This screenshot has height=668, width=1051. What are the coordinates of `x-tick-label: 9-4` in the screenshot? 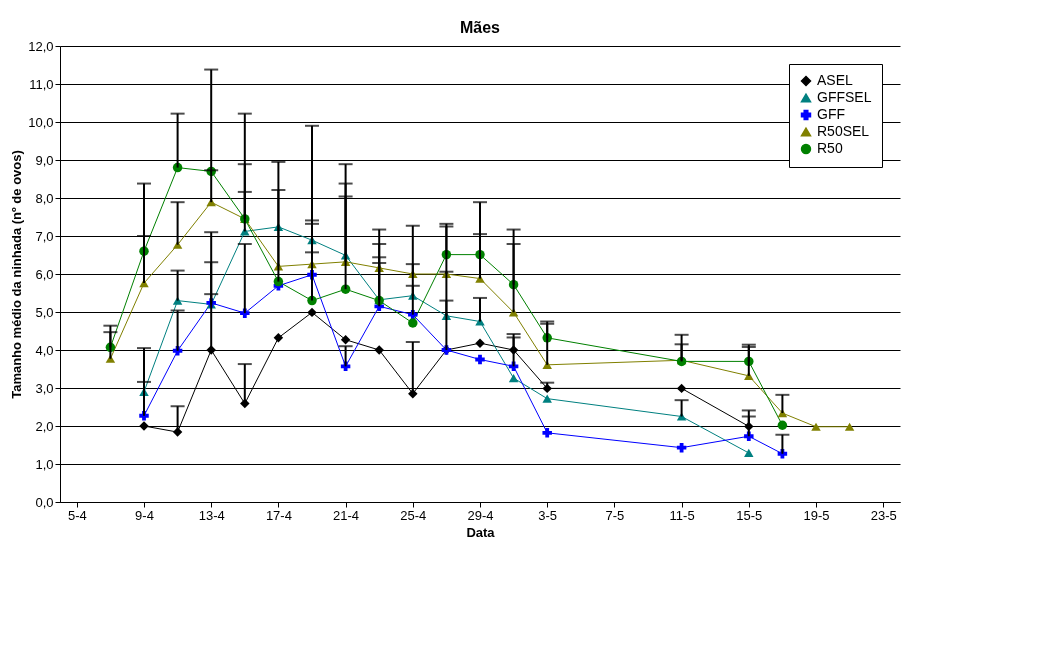 It's located at (144, 515).